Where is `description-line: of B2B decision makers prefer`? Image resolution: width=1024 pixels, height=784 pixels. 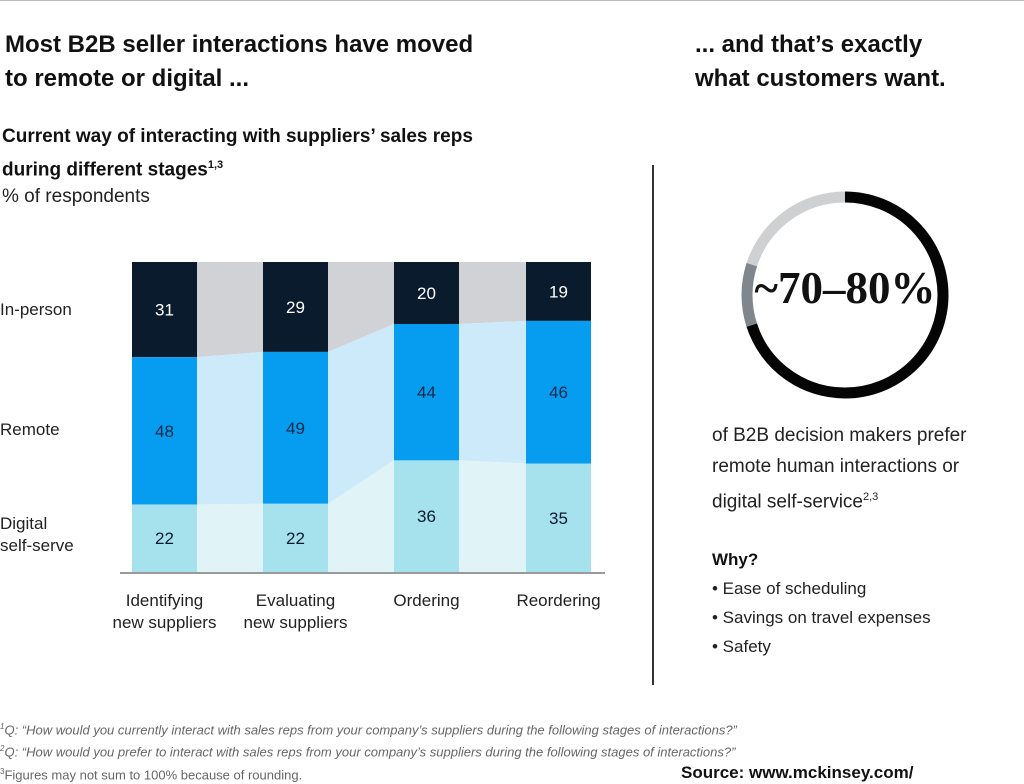
description-line: of B2B decision makers prefer is located at coordinates (839, 435).